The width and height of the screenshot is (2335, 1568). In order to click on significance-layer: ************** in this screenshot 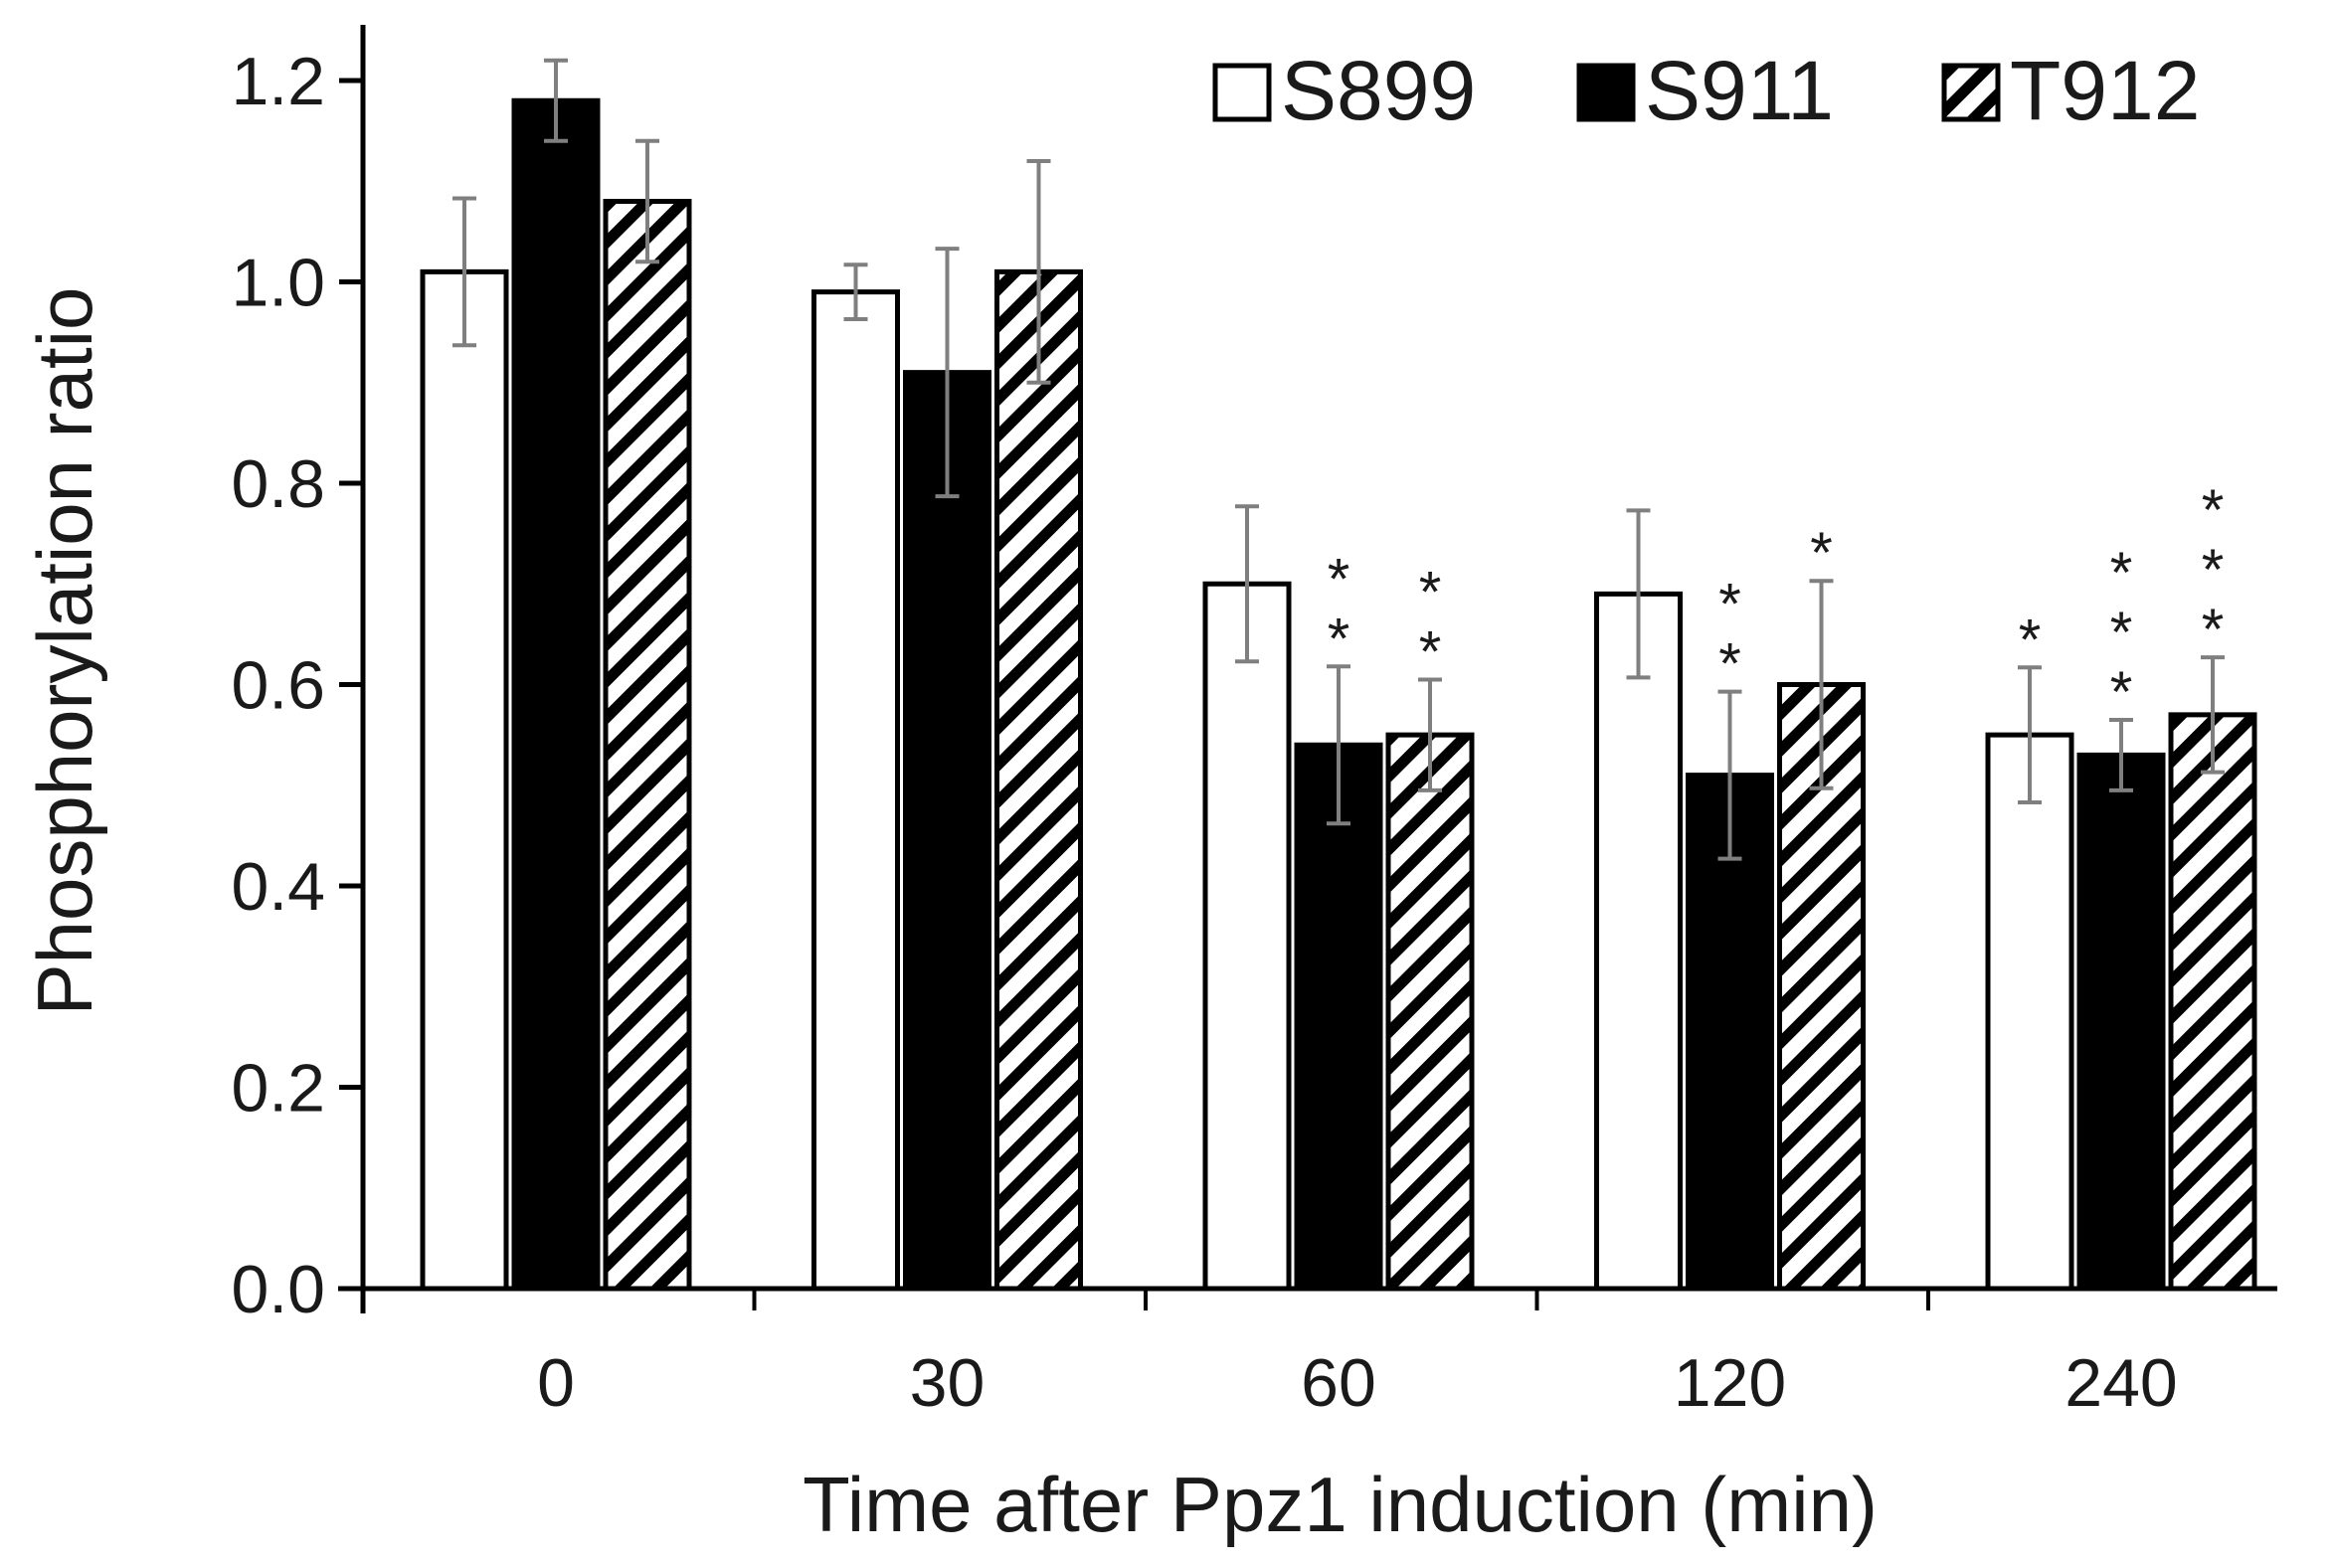, I will do `click(1776, 601)`.